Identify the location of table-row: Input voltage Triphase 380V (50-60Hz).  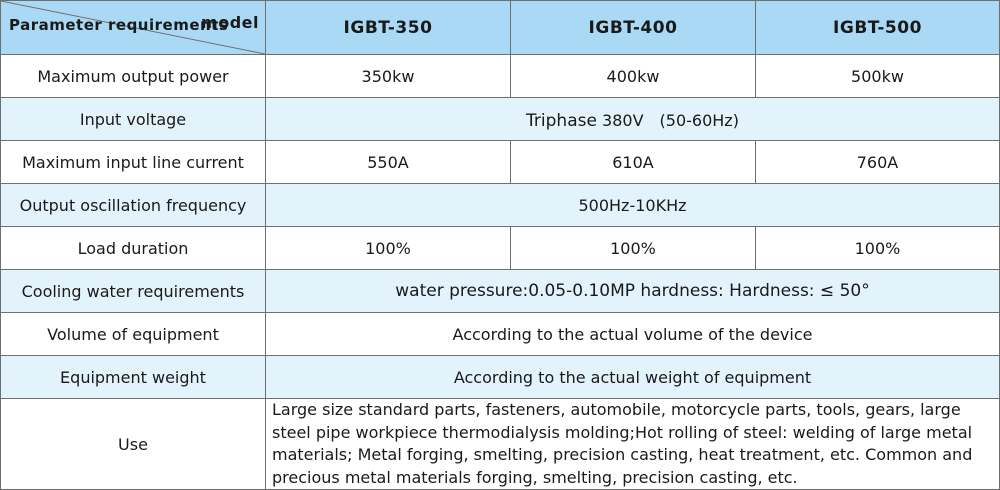
(500, 119).